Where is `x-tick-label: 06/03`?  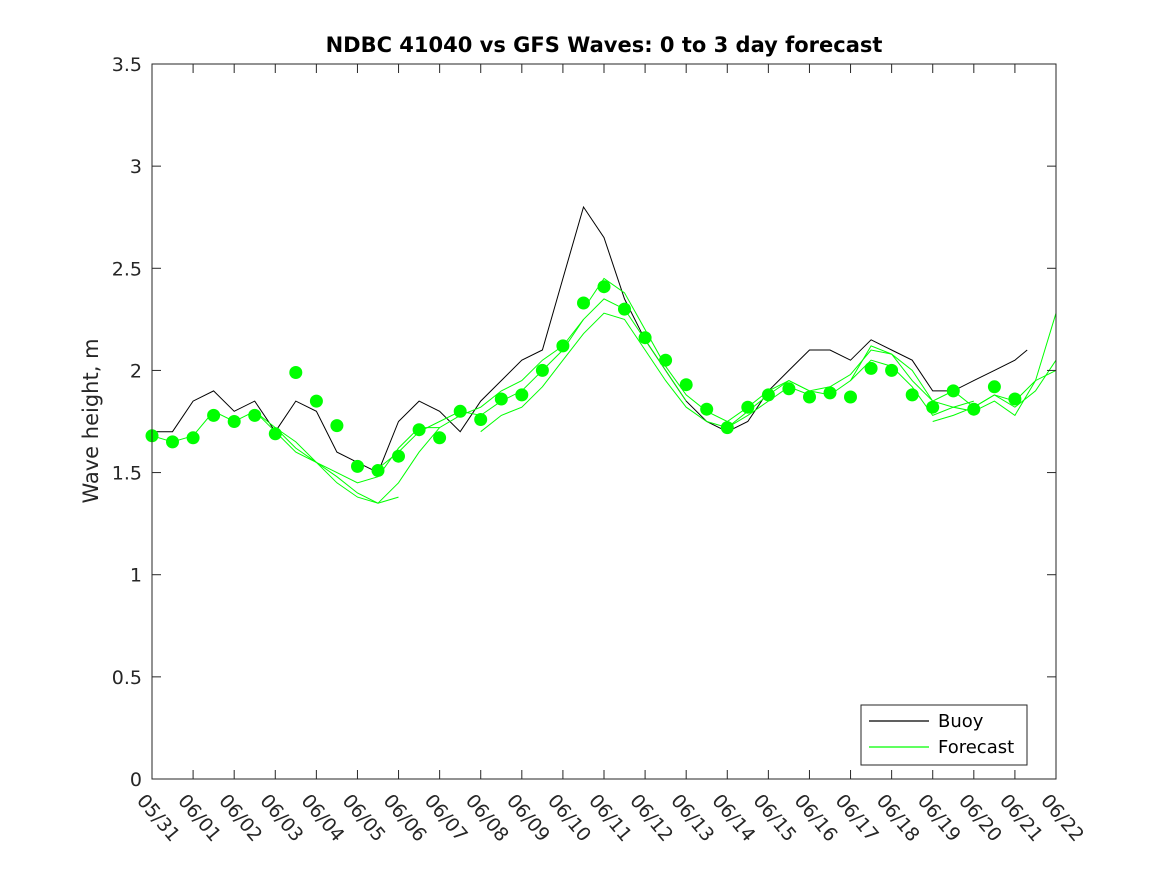
x-tick-label: 06/03 is located at coordinates (281, 818).